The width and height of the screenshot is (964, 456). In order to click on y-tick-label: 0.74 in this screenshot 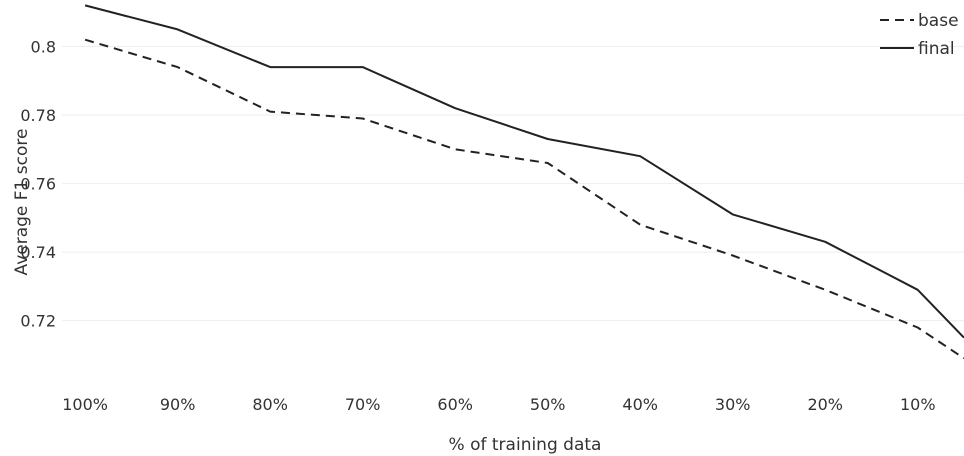, I will do `click(38, 252)`.